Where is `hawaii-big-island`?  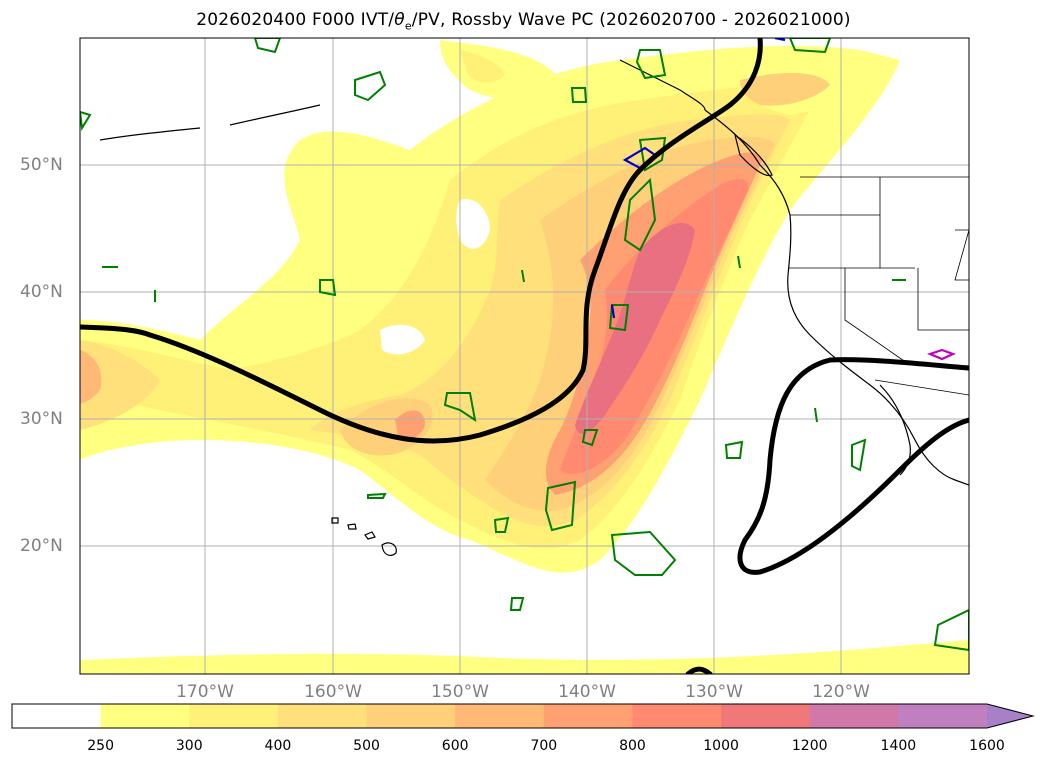 hawaii-big-island is located at coordinates (389, 549).